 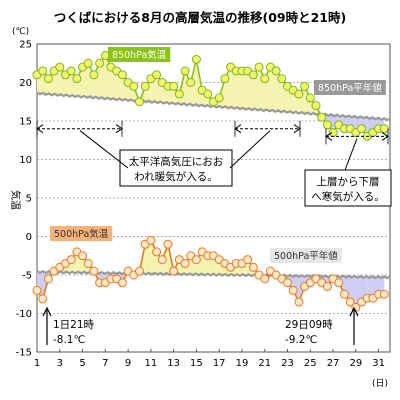 What do you see at coordinates (242, 363) in the screenshot?
I see `x-tick-label: 19` at bounding box center [242, 363].